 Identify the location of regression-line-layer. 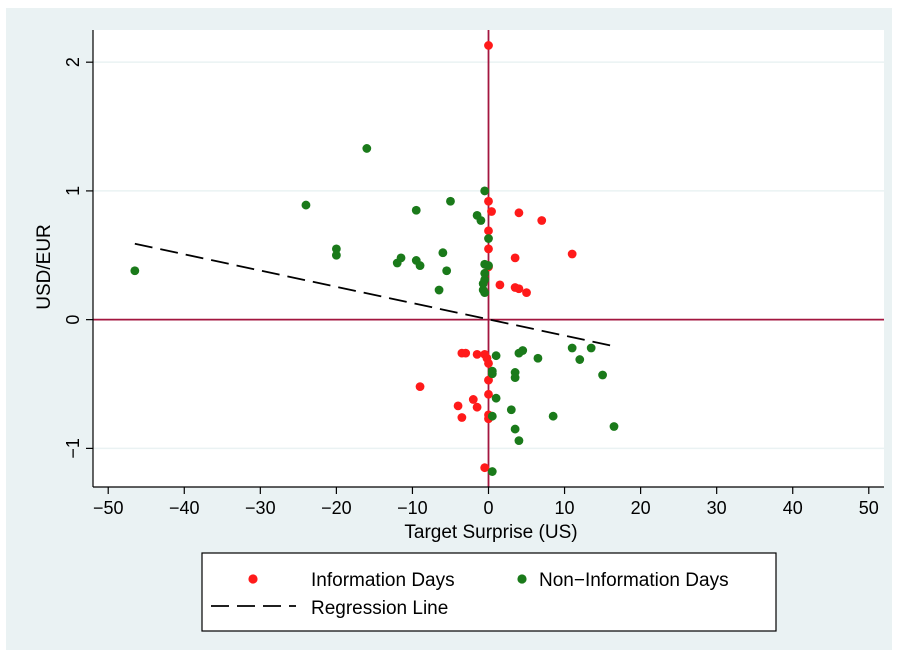
(372, 294).